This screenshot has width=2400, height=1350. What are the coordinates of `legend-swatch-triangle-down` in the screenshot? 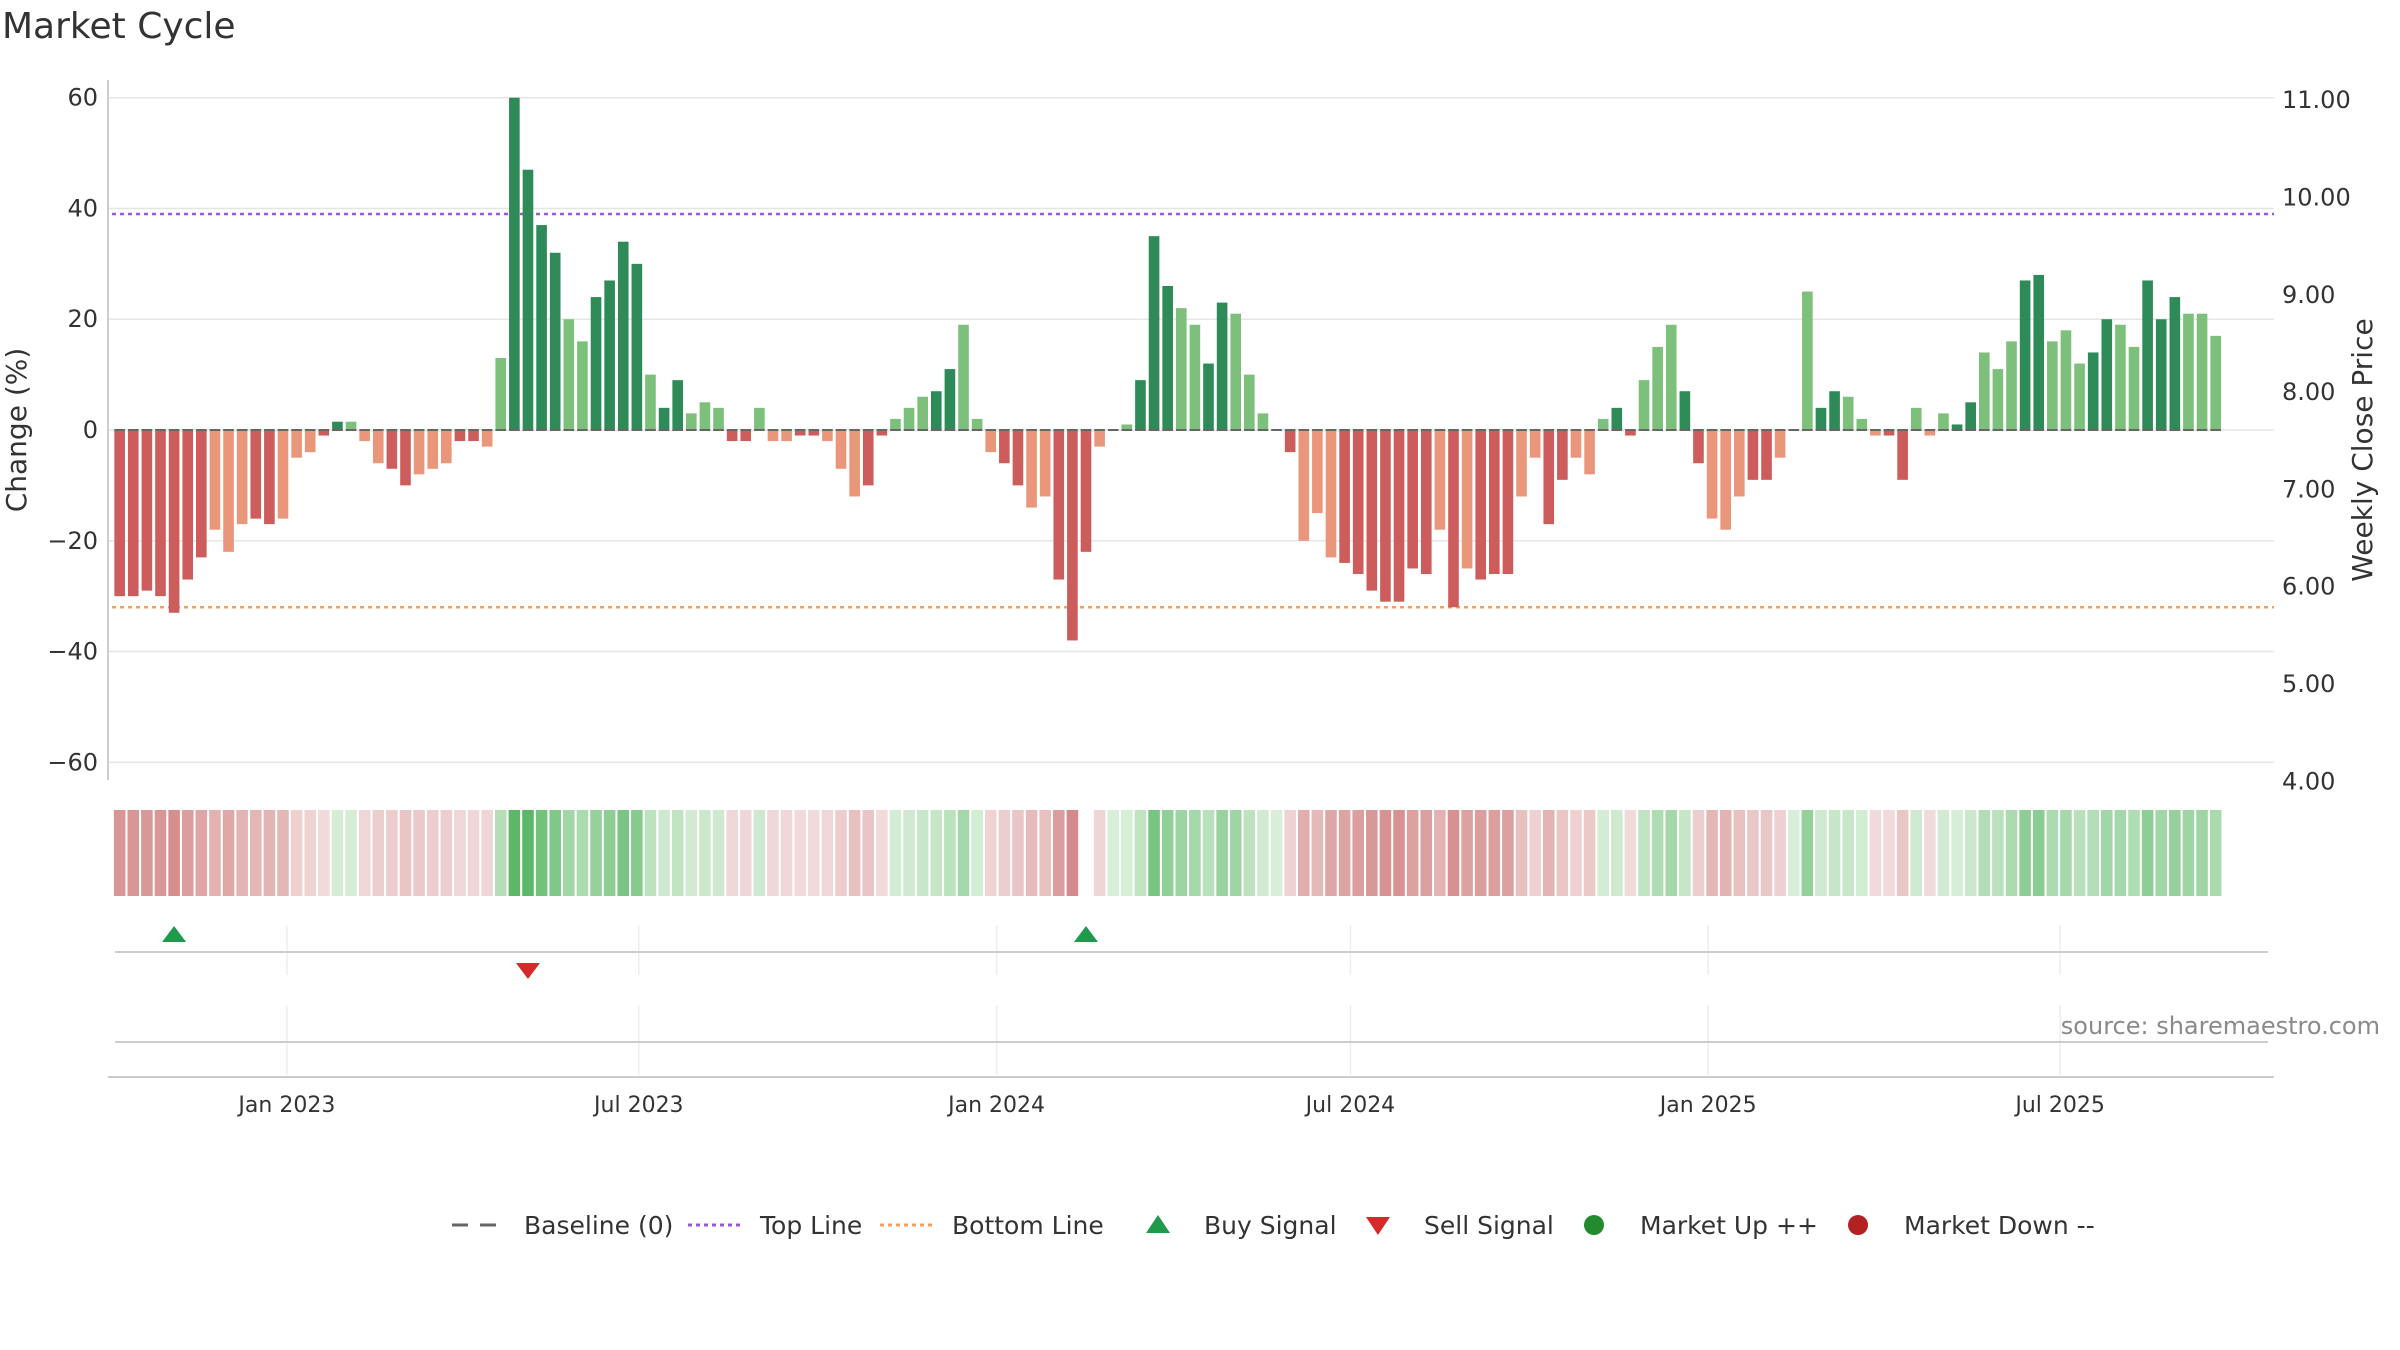 It's located at (1378, 1226).